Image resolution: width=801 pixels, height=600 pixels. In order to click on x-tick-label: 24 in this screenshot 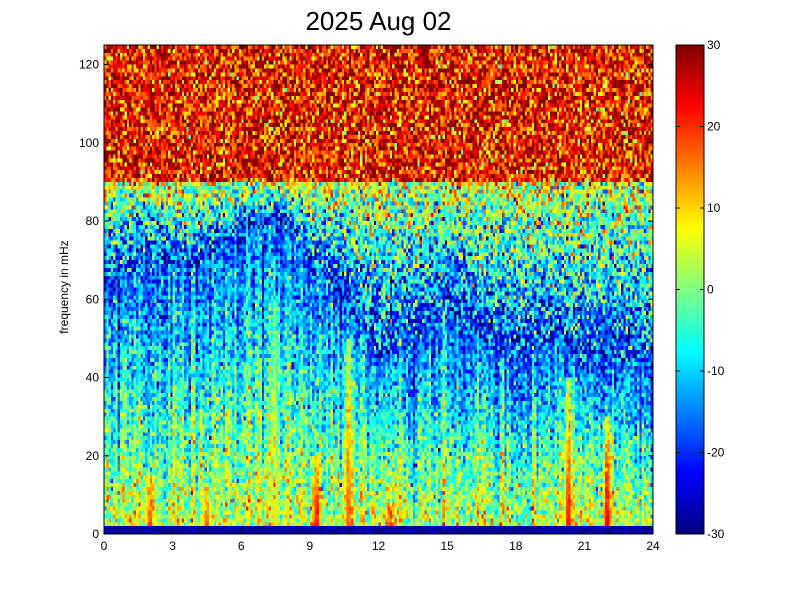, I will do `click(653, 546)`.